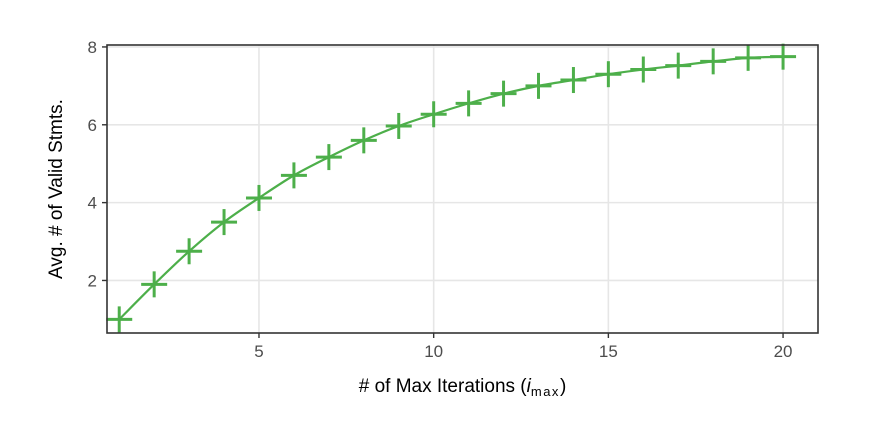 The height and width of the screenshot is (442, 878). What do you see at coordinates (92, 203) in the screenshot?
I see `y-tick-label-4: 4` at bounding box center [92, 203].